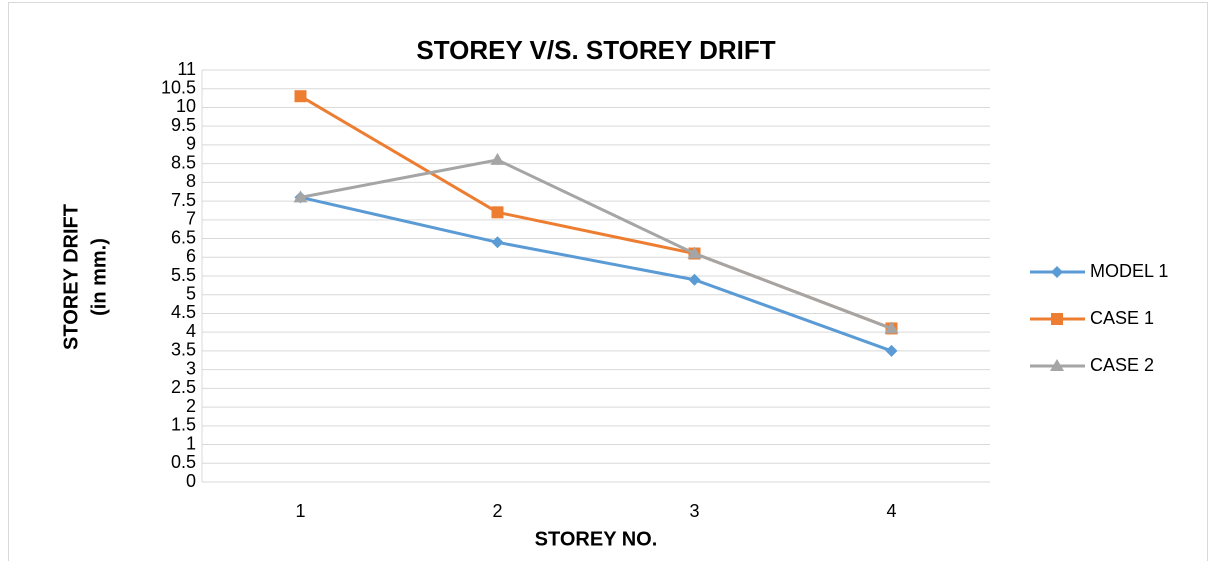 The height and width of the screenshot is (561, 1216). What do you see at coordinates (300, 511) in the screenshot?
I see `x-tick-label: 1` at bounding box center [300, 511].